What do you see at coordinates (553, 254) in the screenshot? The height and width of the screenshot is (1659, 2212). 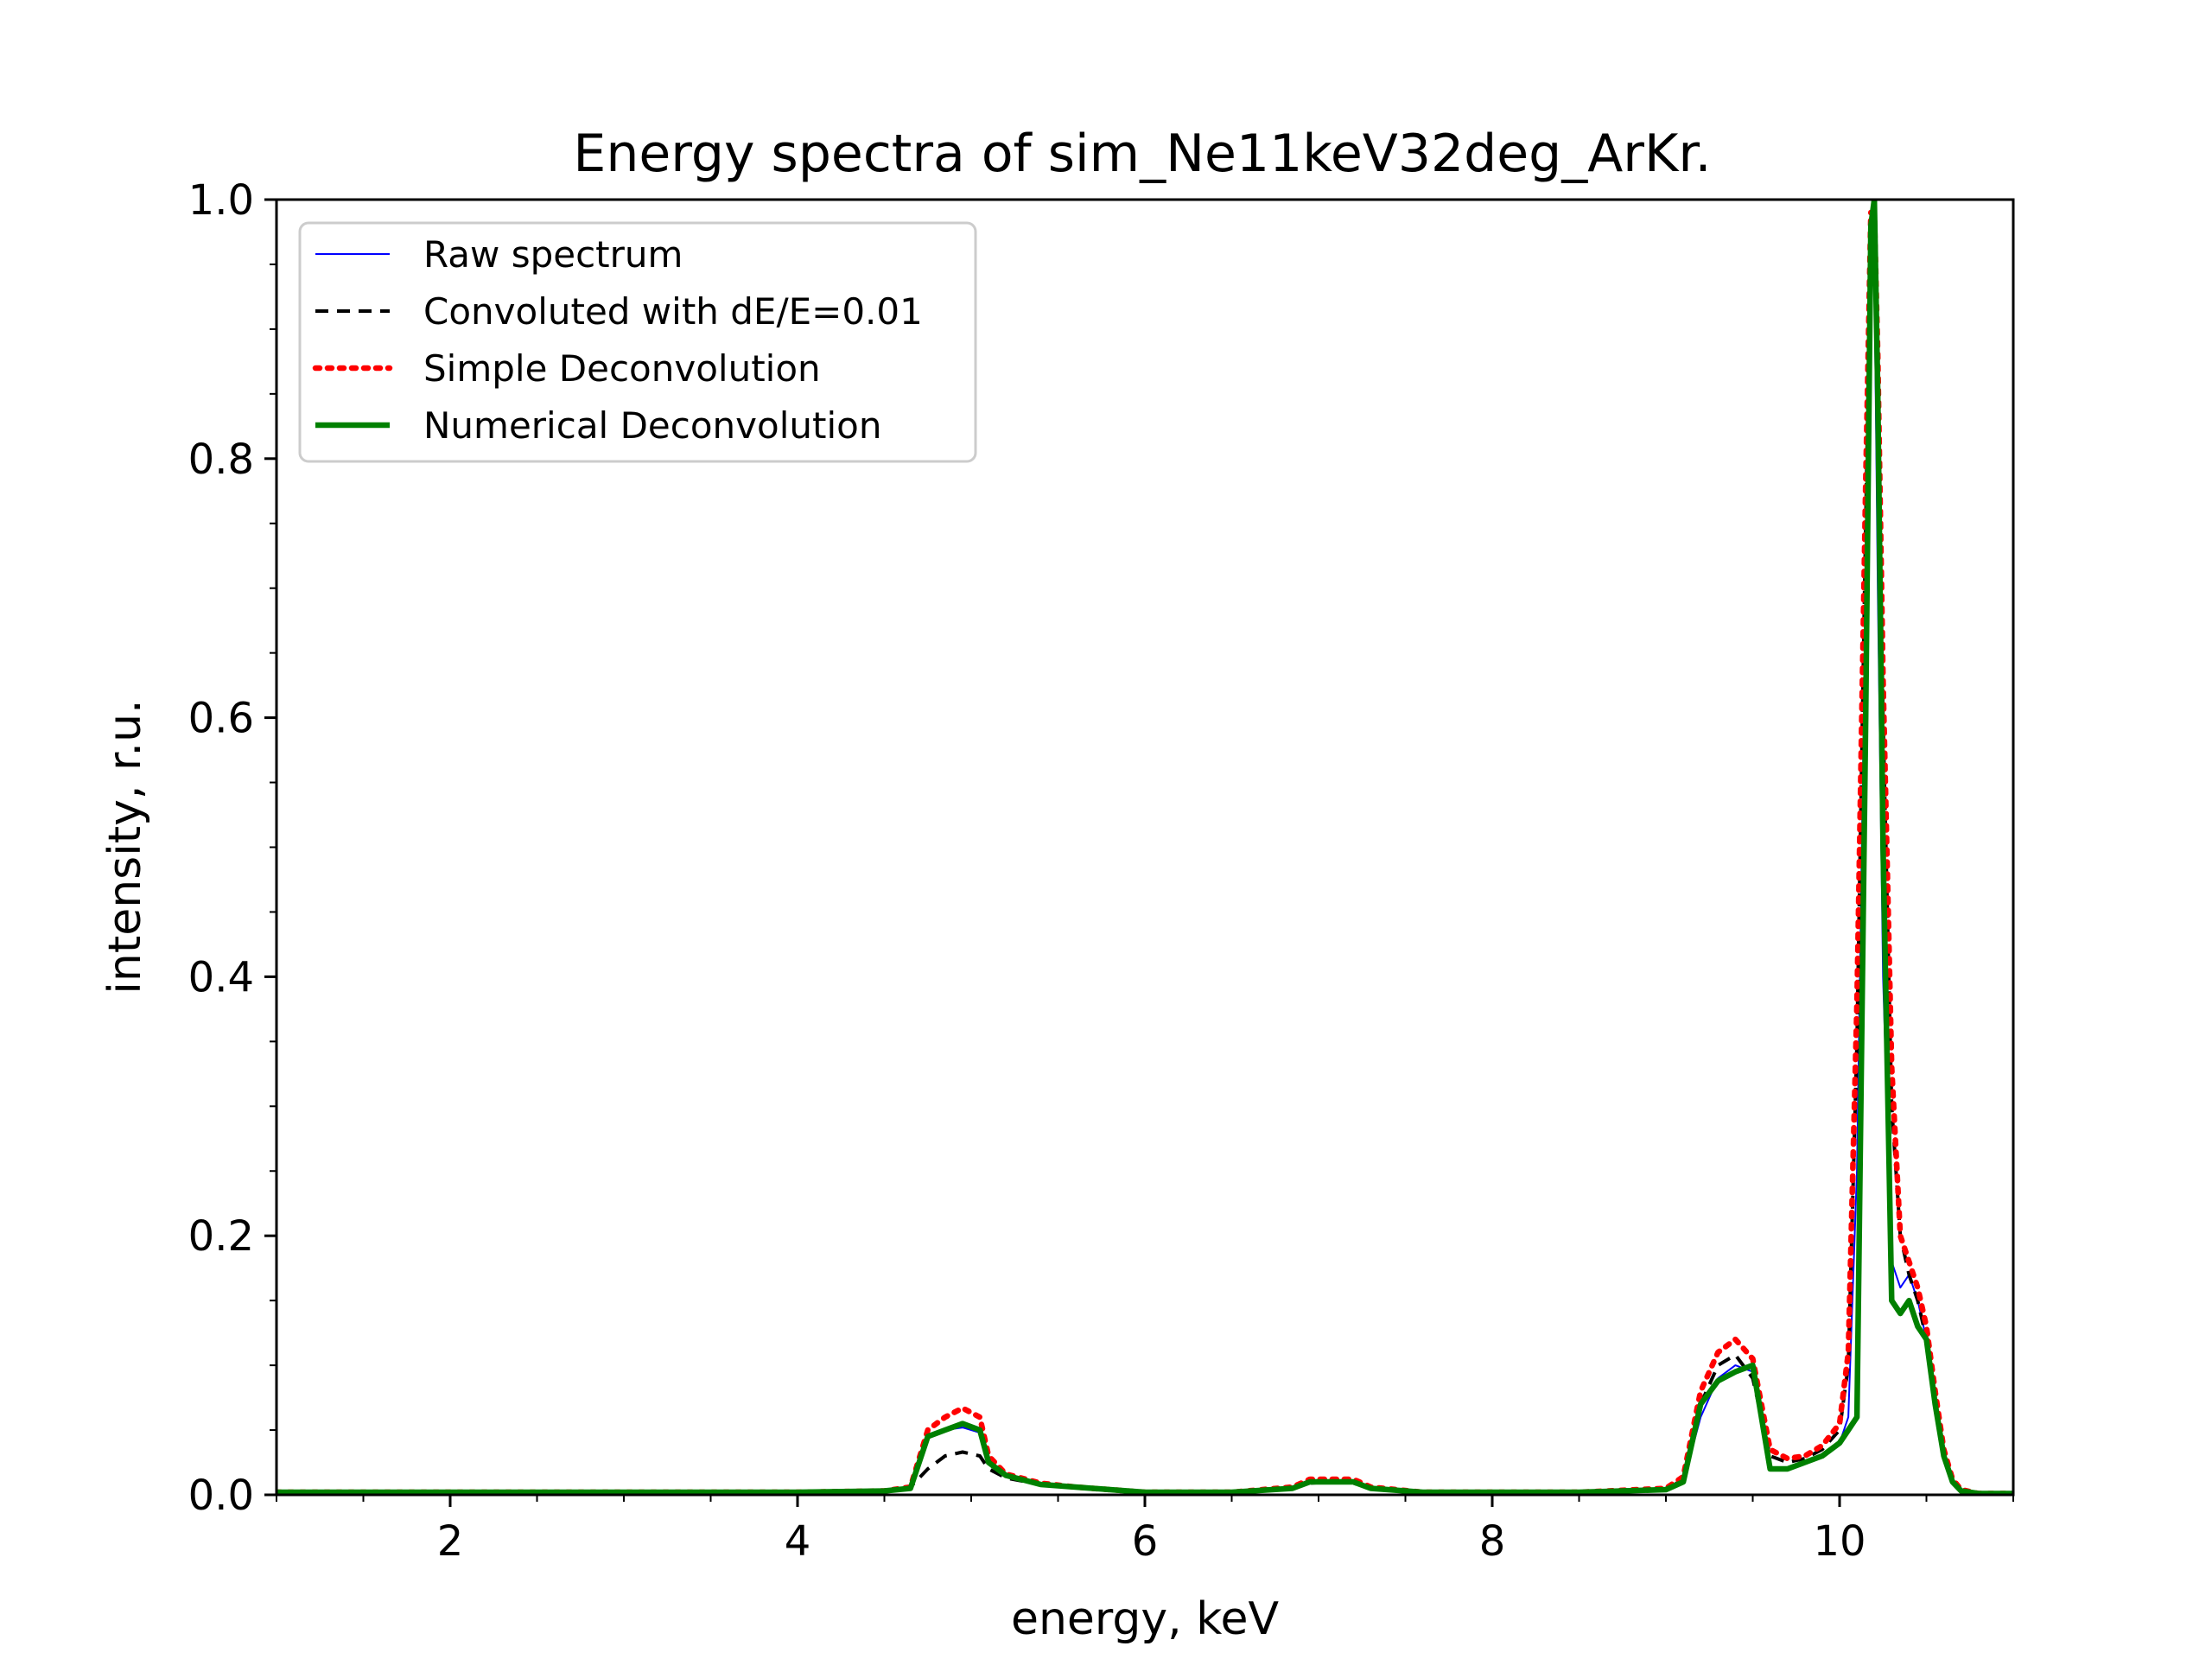 I see `legend-label-1: Raw spectrum` at bounding box center [553, 254].